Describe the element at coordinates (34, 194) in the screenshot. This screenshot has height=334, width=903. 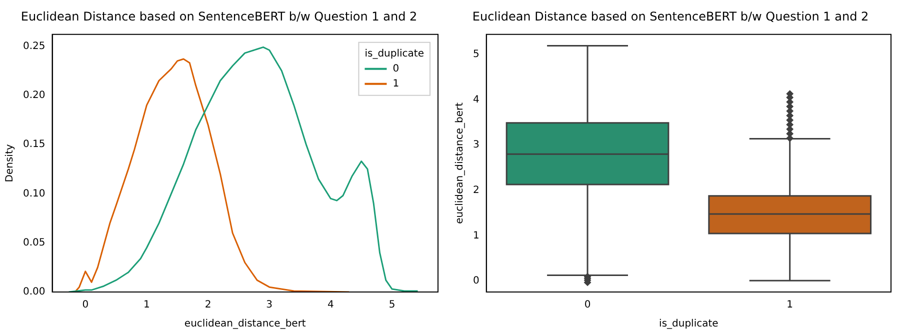
I see `y-tick-label: 0.10` at that location.